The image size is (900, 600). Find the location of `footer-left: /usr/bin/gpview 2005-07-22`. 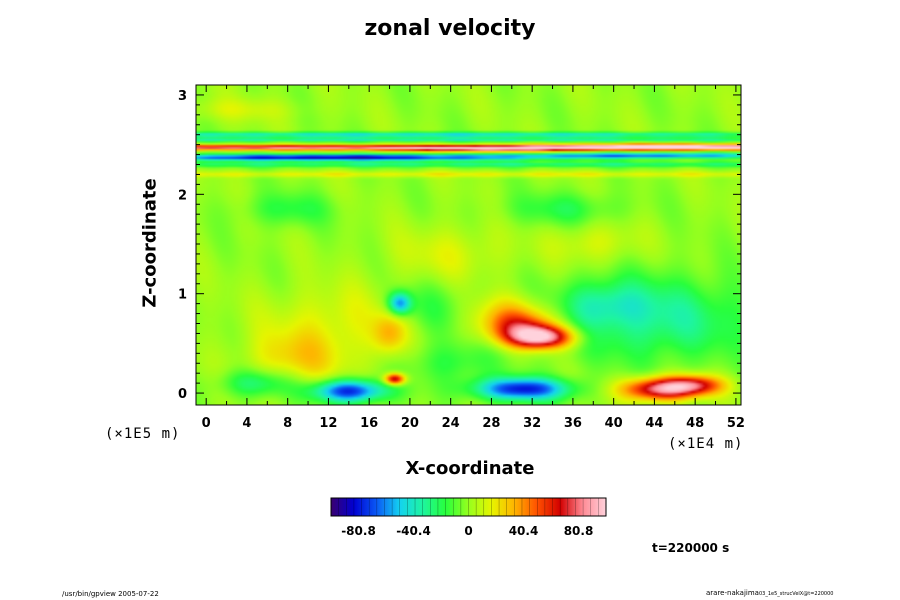

footer-left: /usr/bin/gpview 2005-07-22 is located at coordinates (110, 594).